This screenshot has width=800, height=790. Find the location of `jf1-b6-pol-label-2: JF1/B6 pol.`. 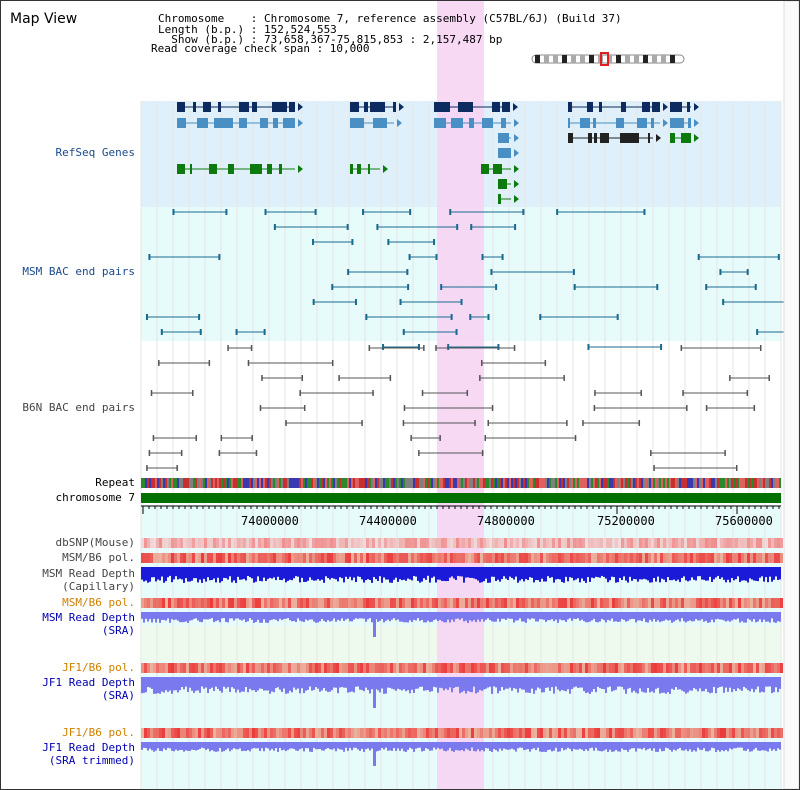

jf1-b6-pol-label-2: JF1/B6 pol. is located at coordinates (98, 732).